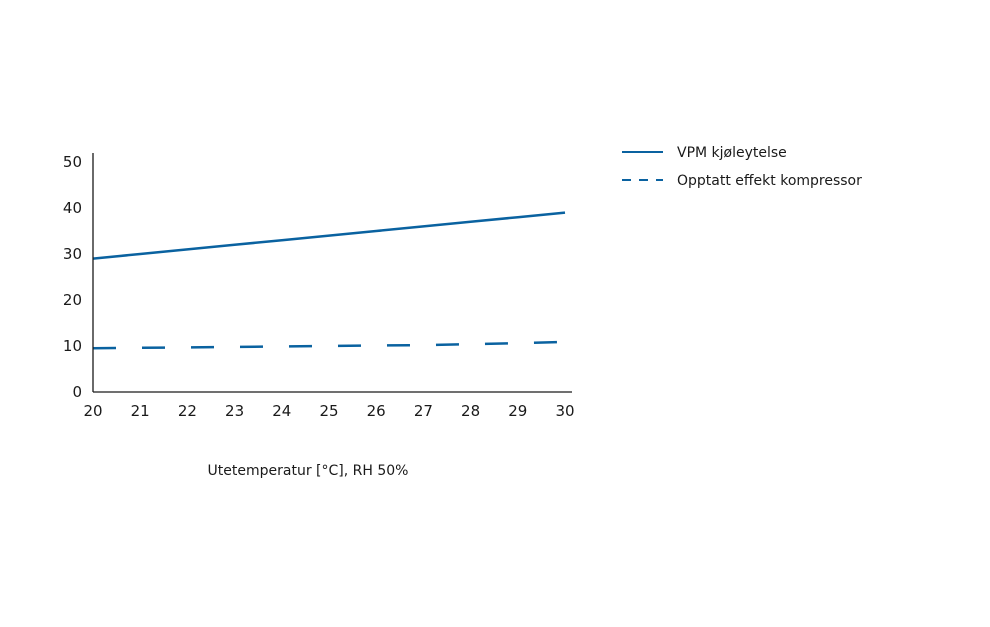  Describe the element at coordinates (769, 181) in the screenshot. I see `legend-label-1: Opptatt effekt kompressor` at that location.